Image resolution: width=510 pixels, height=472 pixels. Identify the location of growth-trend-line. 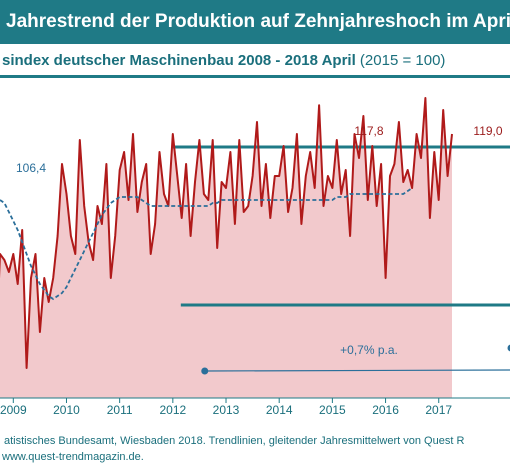
(357, 370).